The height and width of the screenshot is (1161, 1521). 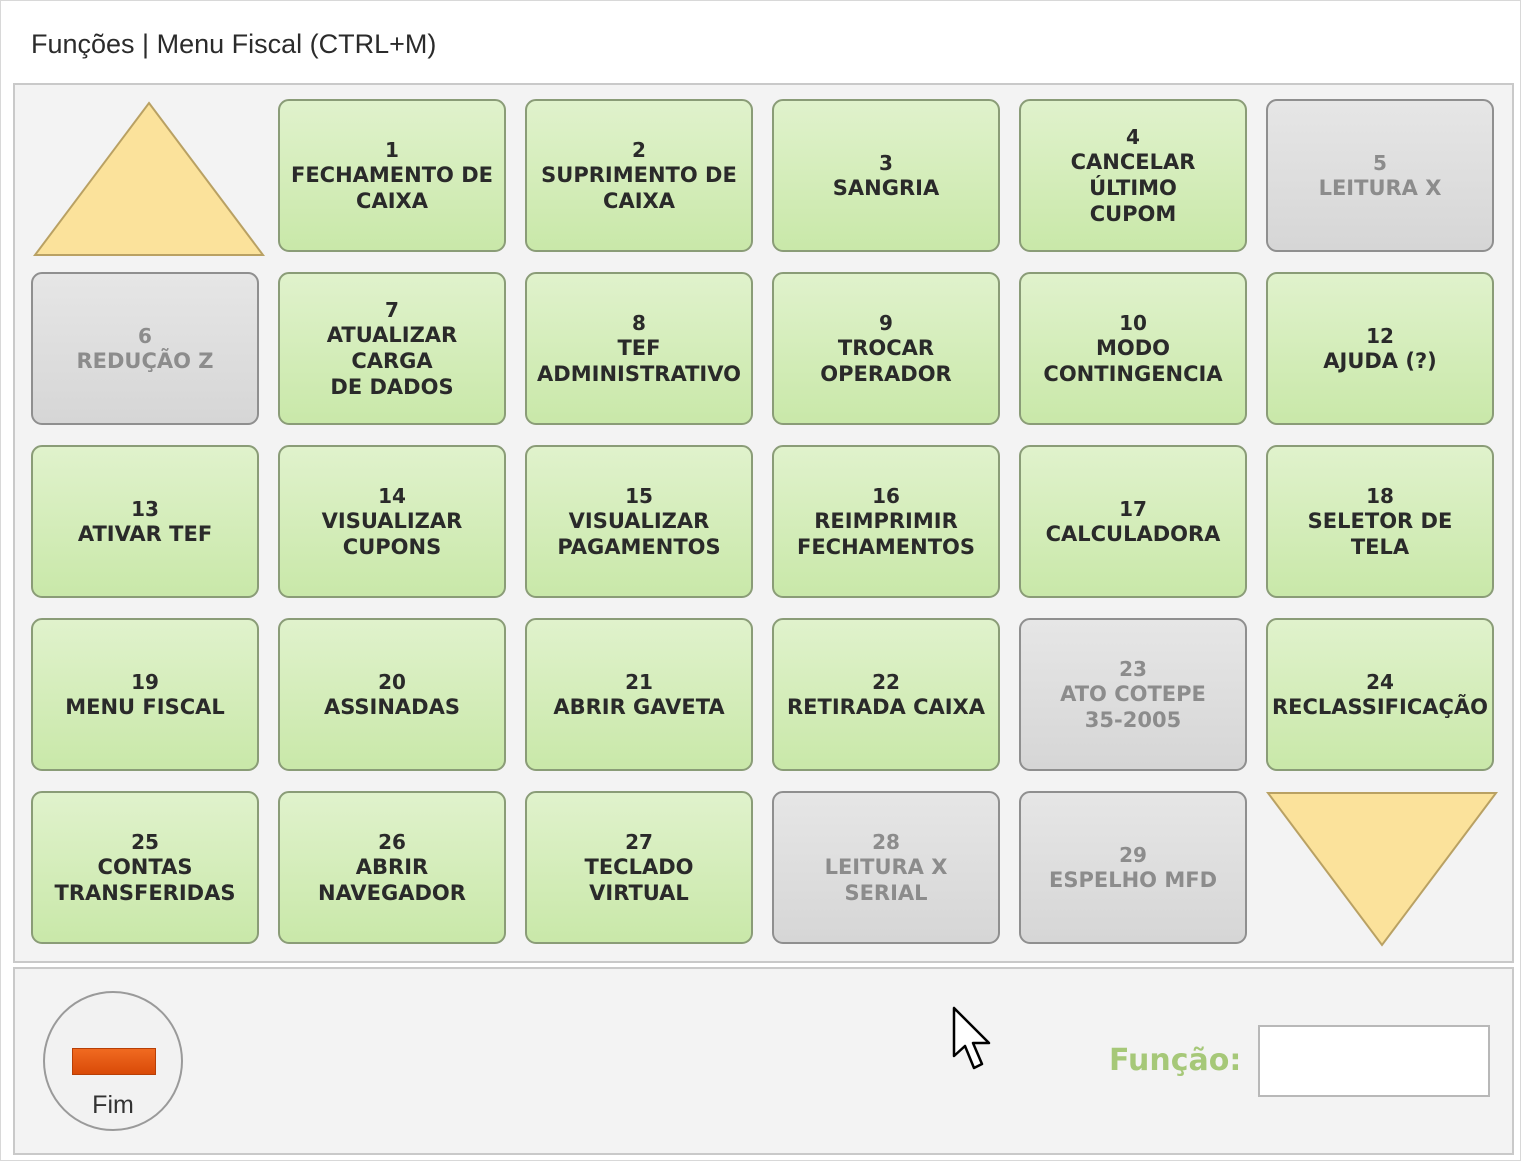 What do you see at coordinates (1380, 706) in the screenshot?
I see `tile-label: RECLASSIFICAÇÃO` at bounding box center [1380, 706].